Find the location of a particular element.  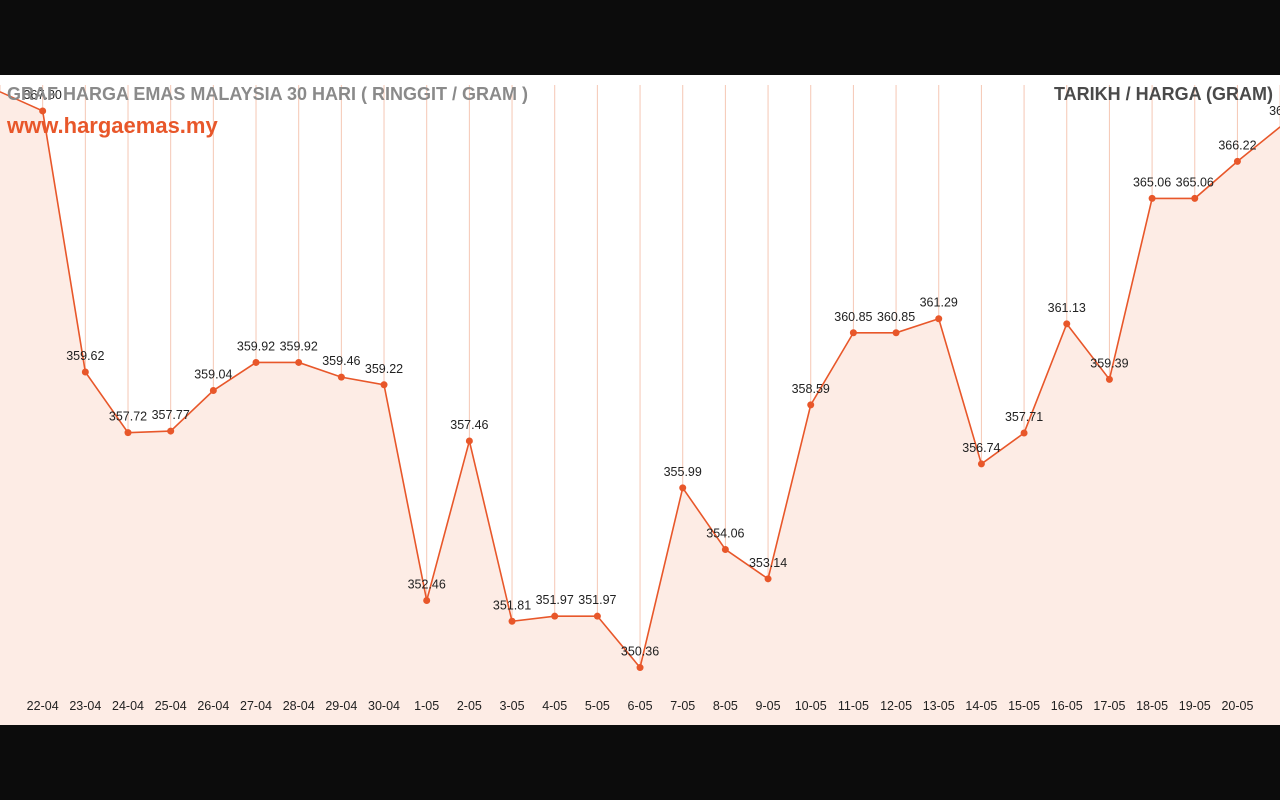

x-tick-label: 29-04 is located at coordinates (341, 706).